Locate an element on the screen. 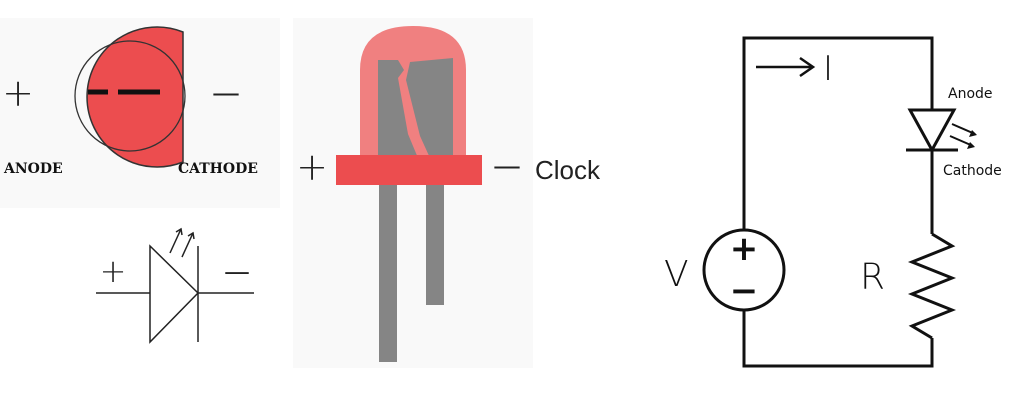  source-plus-sign: + is located at coordinates (744, 249).